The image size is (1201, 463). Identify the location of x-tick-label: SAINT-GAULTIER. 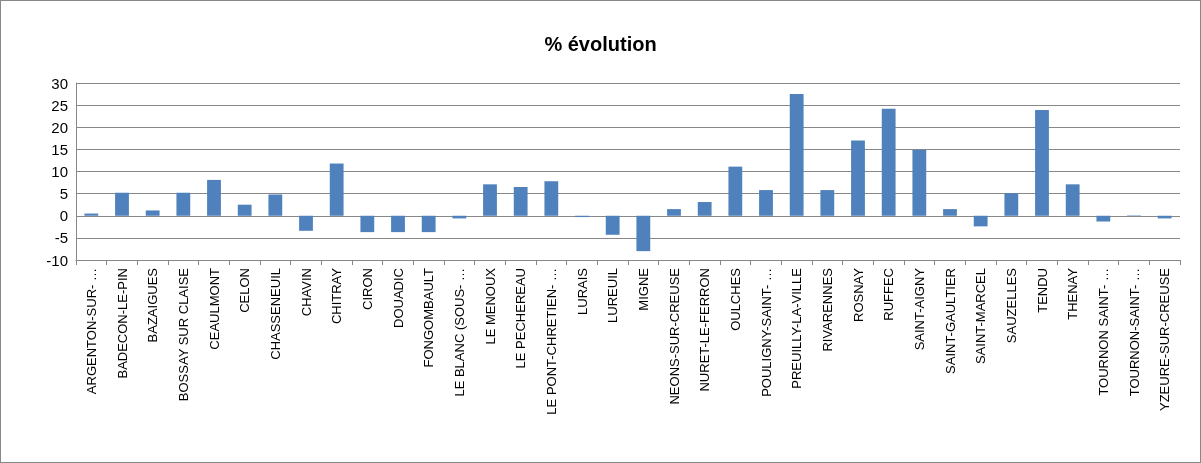
(950, 321).